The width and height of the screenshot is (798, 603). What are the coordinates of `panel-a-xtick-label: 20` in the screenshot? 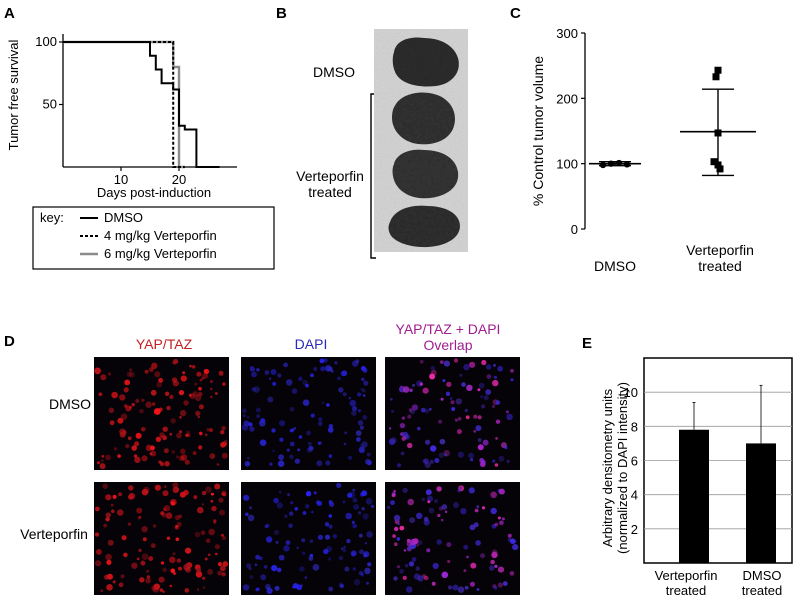 It's located at (179, 179).